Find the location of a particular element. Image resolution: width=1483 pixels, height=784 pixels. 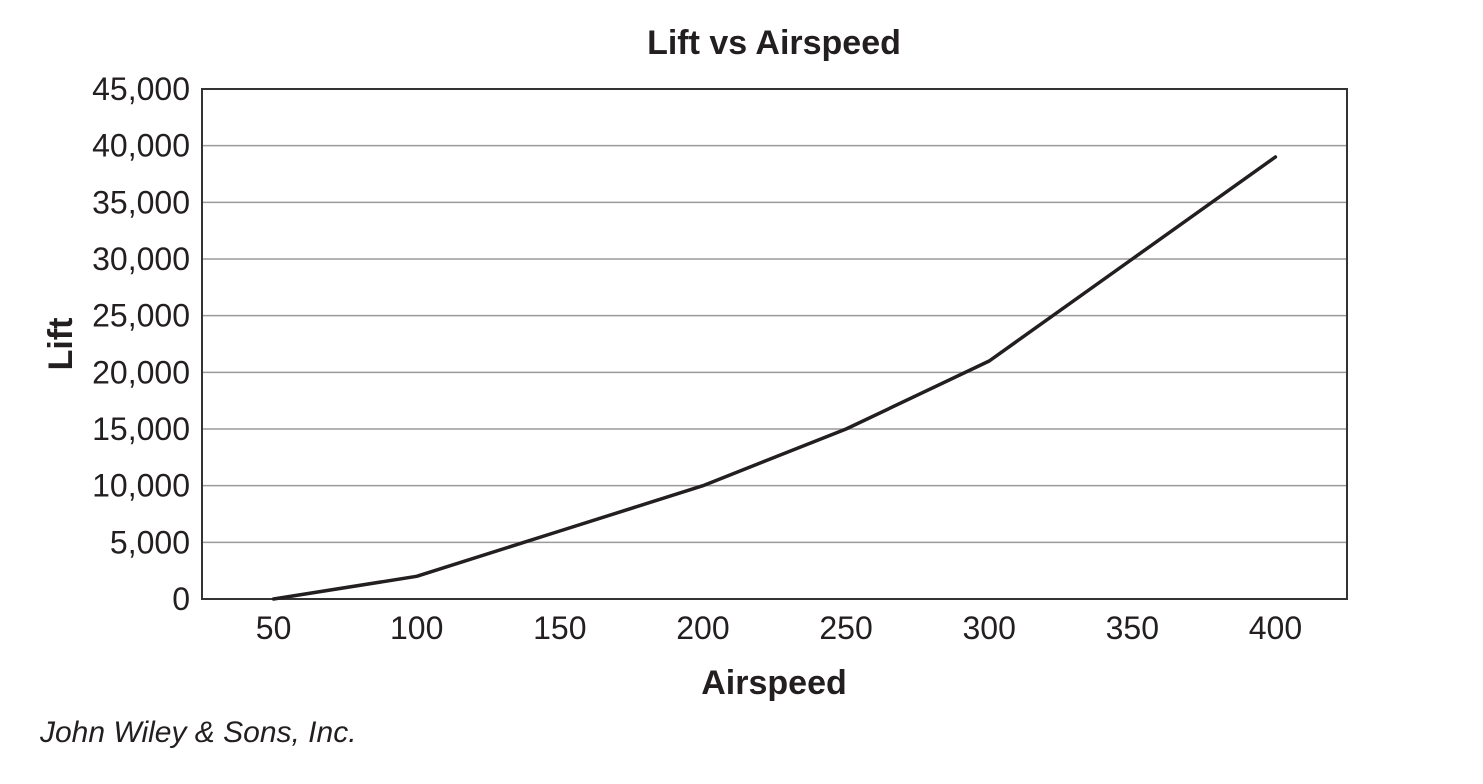

y-tick-label: 35,000 is located at coordinates (141, 202).